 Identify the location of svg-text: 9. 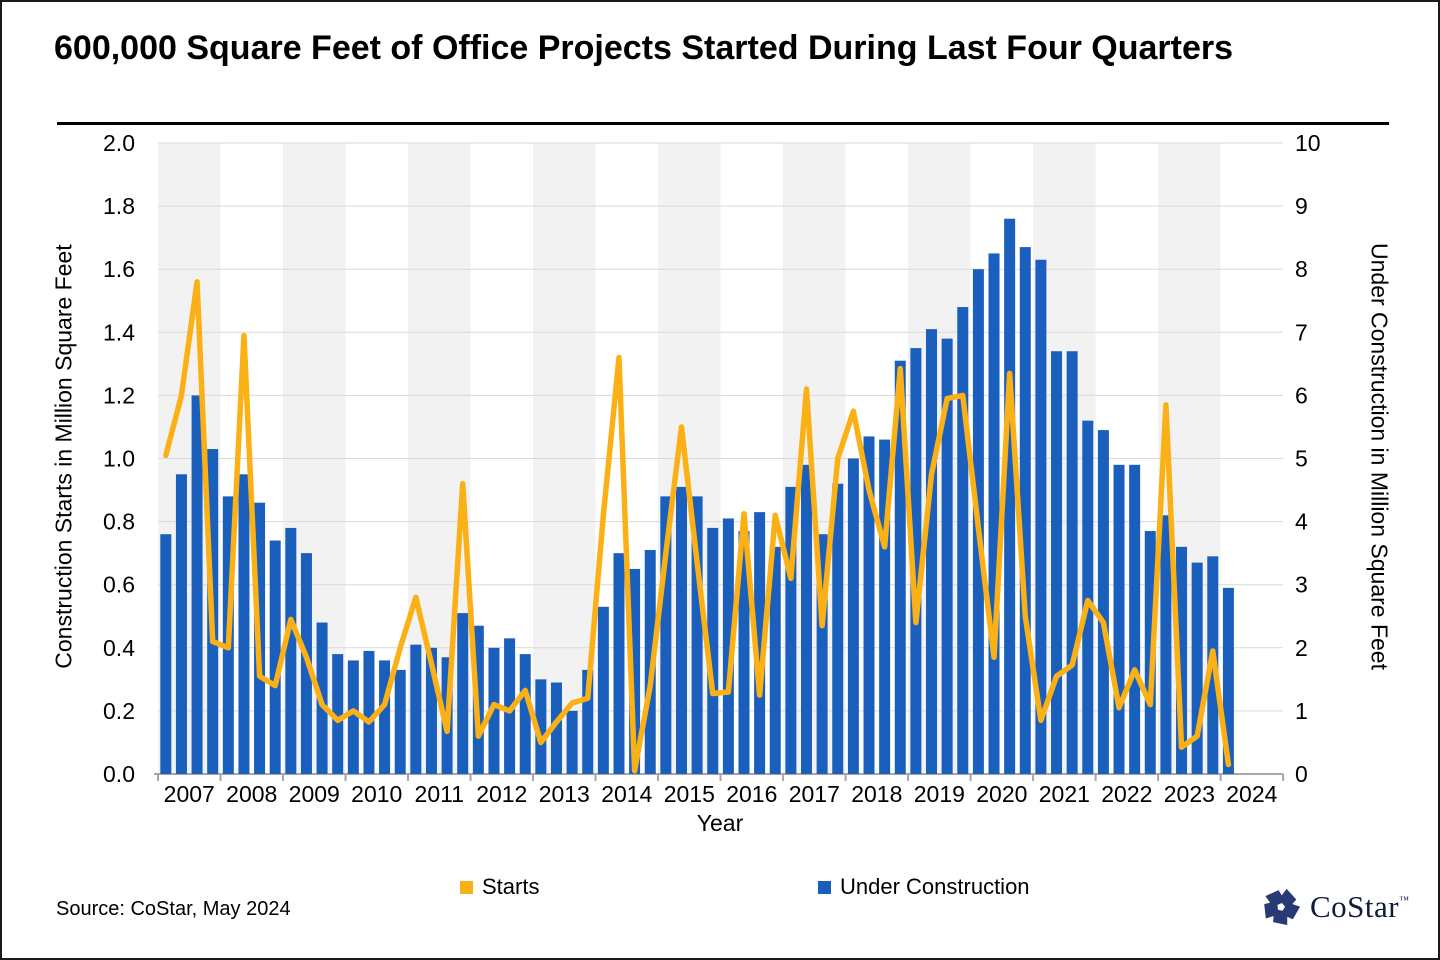
(1301, 206).